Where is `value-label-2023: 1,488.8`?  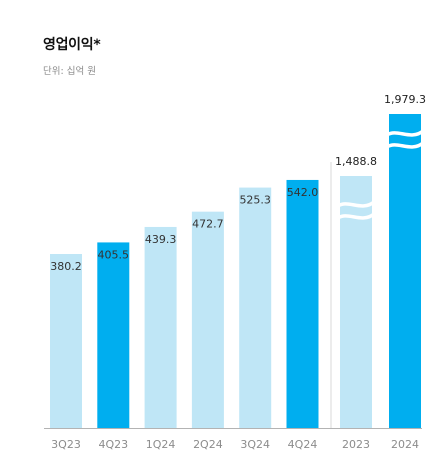 value-label-2023: 1,488.8 is located at coordinates (356, 161).